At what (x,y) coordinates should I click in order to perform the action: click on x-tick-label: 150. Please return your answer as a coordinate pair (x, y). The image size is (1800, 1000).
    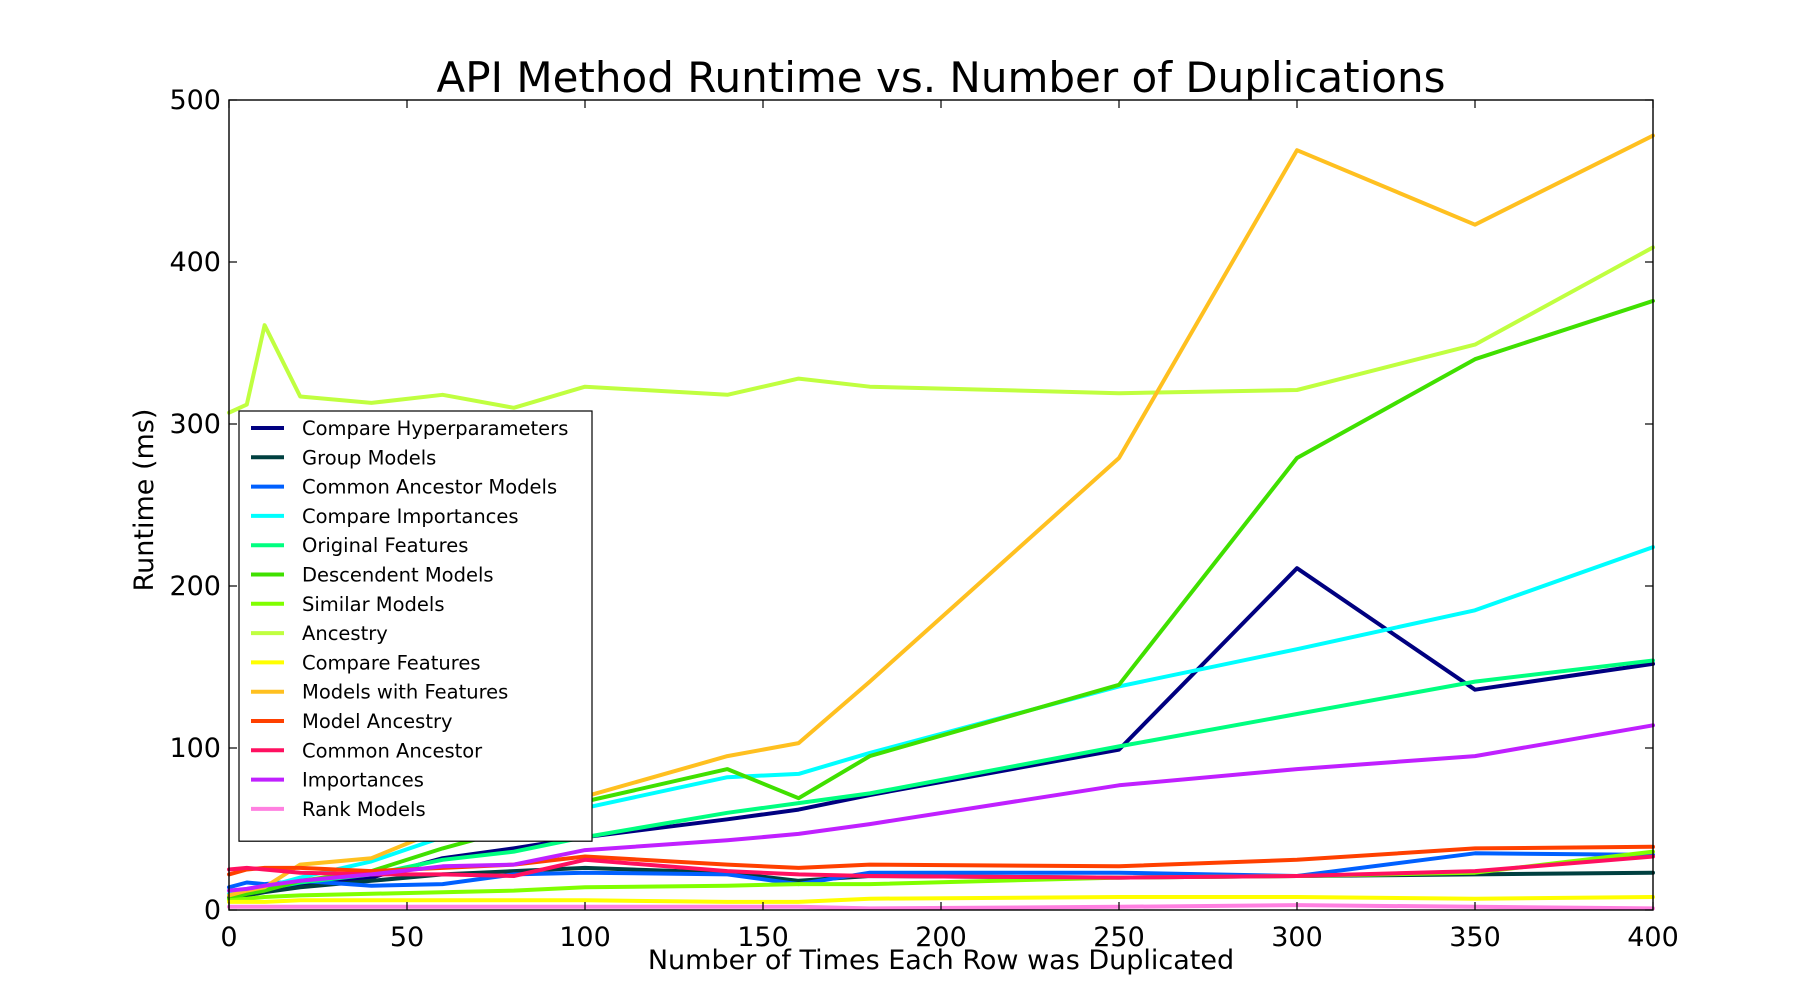
    Looking at the image, I should click on (763, 937).